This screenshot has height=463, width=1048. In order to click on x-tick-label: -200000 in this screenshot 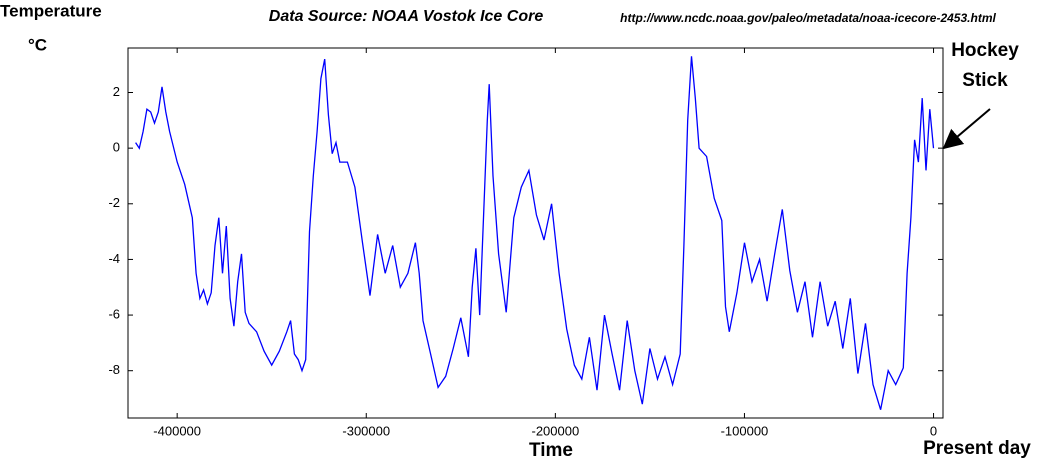, I will do `click(555, 430)`.